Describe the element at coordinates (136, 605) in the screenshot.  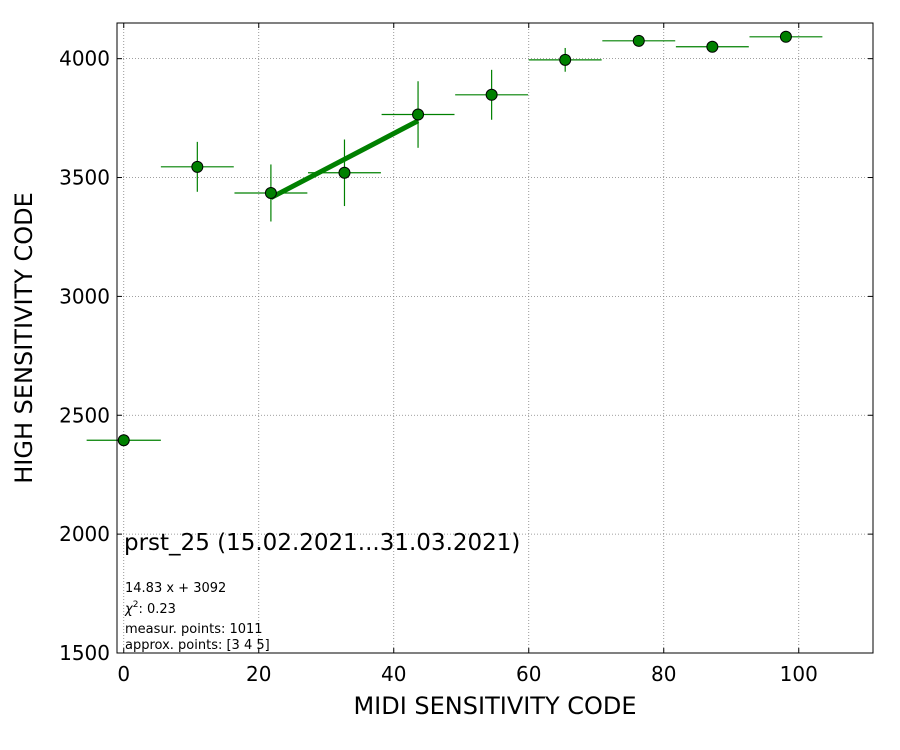
I see `chi-superscript: 2` at that location.